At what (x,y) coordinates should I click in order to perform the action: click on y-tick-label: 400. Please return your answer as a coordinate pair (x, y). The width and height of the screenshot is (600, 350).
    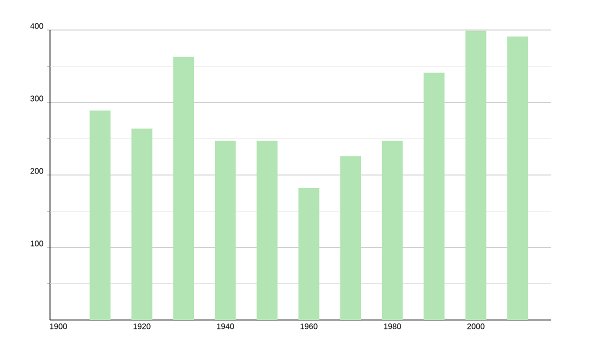
    Looking at the image, I should click on (37, 26).